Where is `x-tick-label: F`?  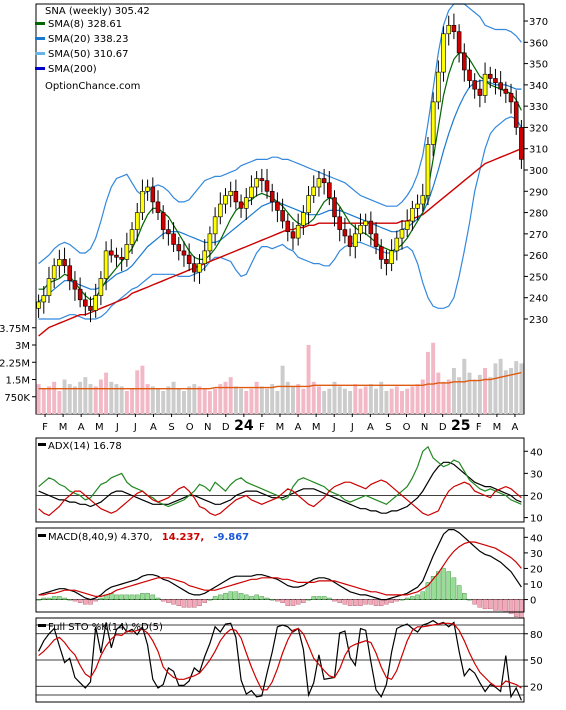
x-tick-label: F is located at coordinates (45, 427).